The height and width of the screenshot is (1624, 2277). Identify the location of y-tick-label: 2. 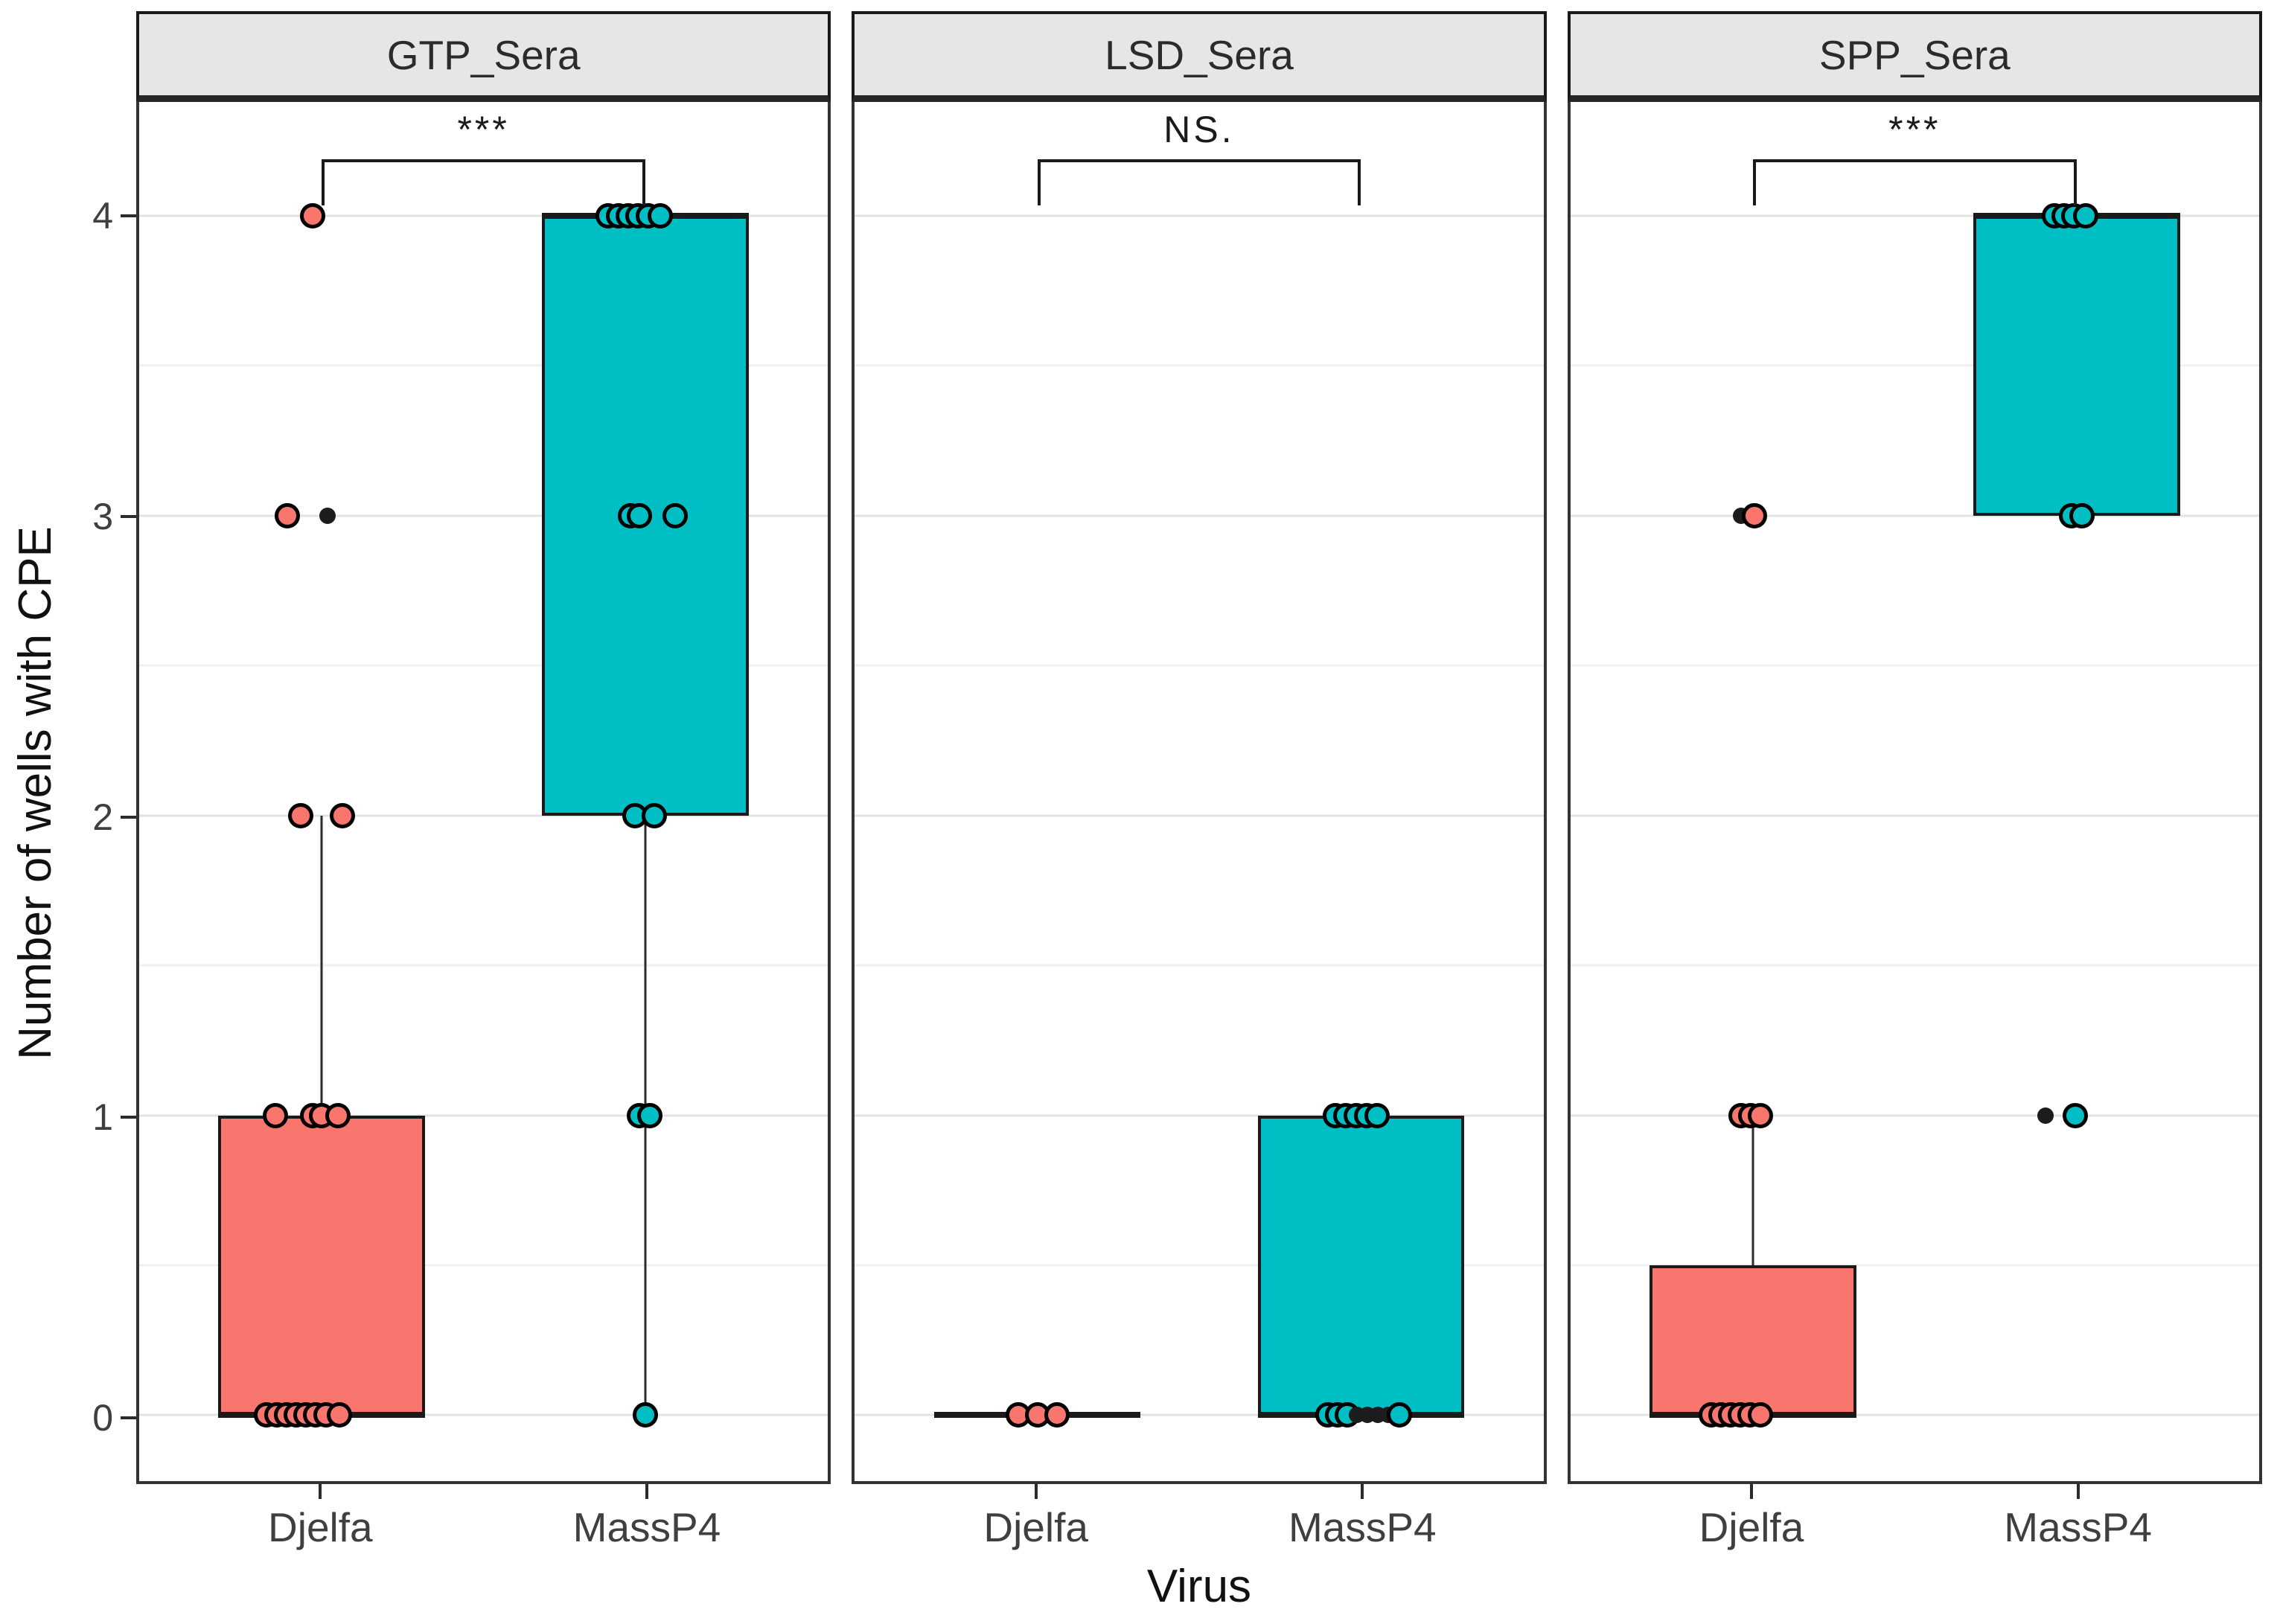
(102, 817).